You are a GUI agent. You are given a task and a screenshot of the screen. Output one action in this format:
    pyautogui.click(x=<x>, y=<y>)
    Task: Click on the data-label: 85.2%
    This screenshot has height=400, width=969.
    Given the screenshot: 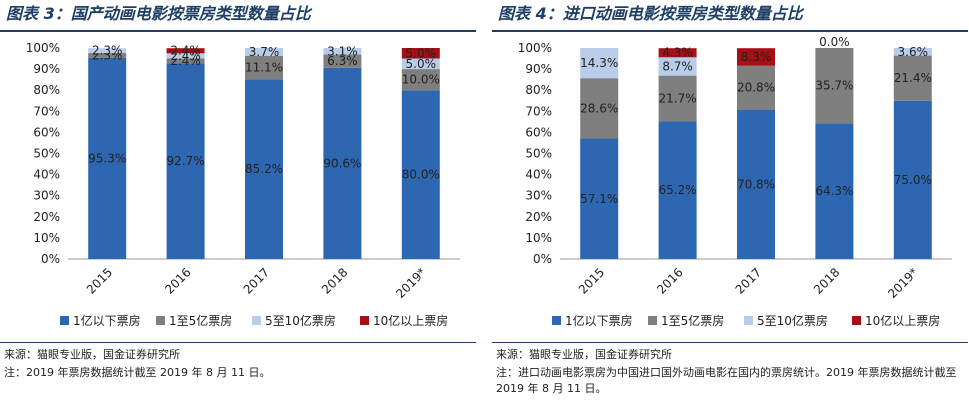 What is the action you would take?
    pyautogui.click(x=264, y=169)
    